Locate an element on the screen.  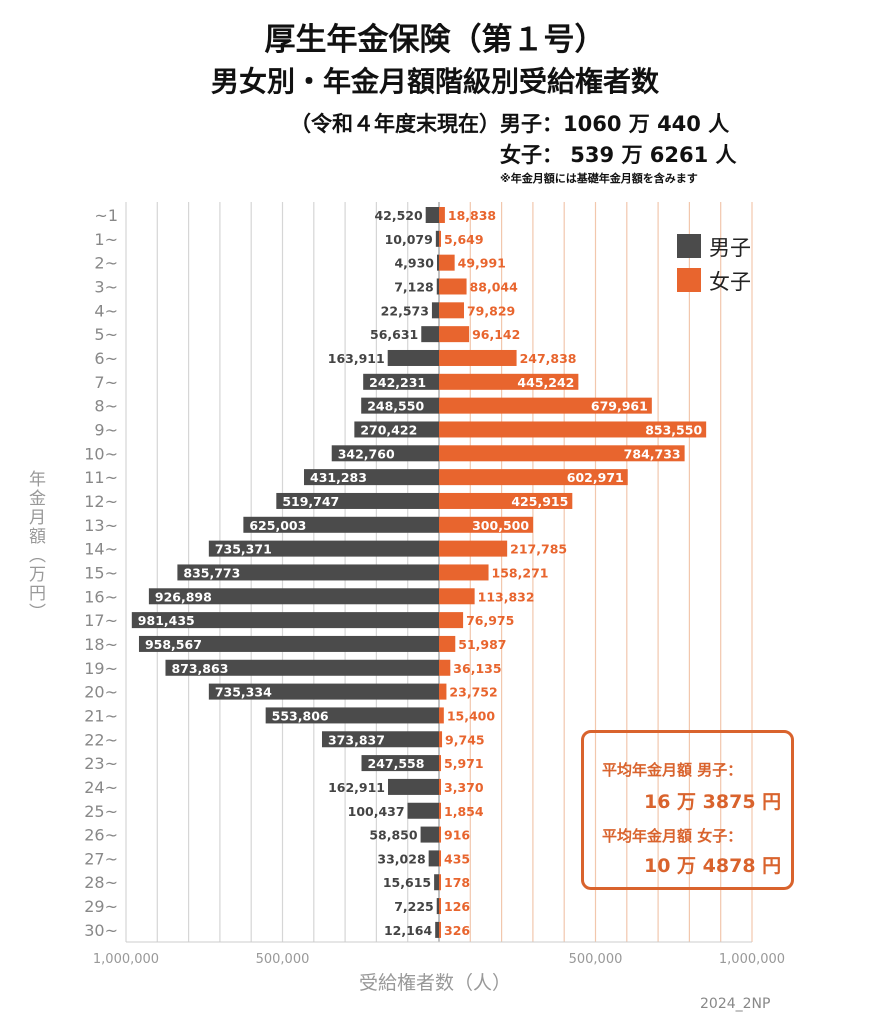
female-data-label: 15,400 is located at coordinates (471, 715).